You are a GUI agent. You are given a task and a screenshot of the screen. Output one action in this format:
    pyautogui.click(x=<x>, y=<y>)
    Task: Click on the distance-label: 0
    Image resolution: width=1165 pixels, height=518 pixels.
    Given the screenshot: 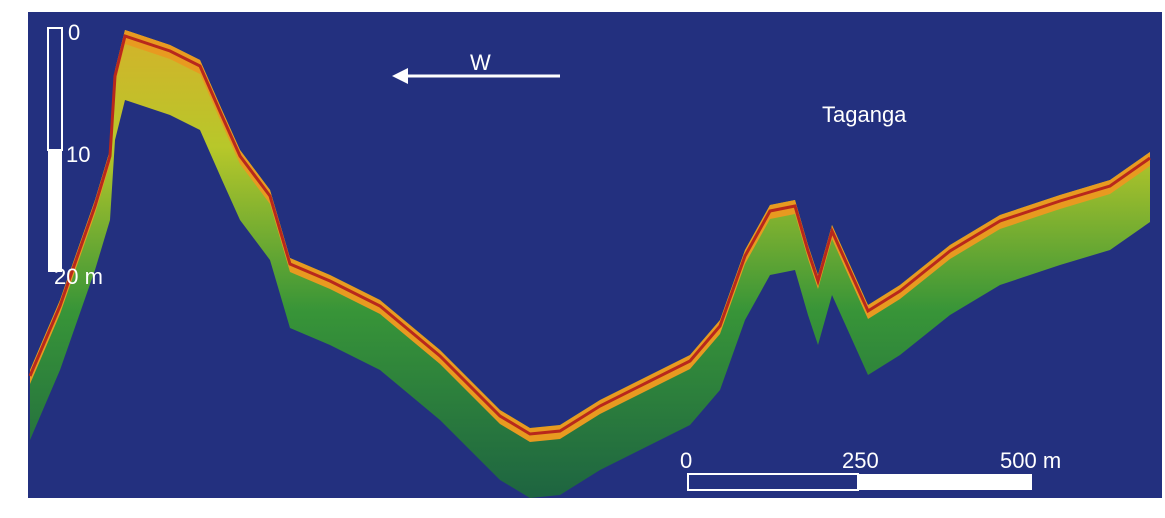 What is the action you would take?
    pyautogui.click(x=686, y=460)
    